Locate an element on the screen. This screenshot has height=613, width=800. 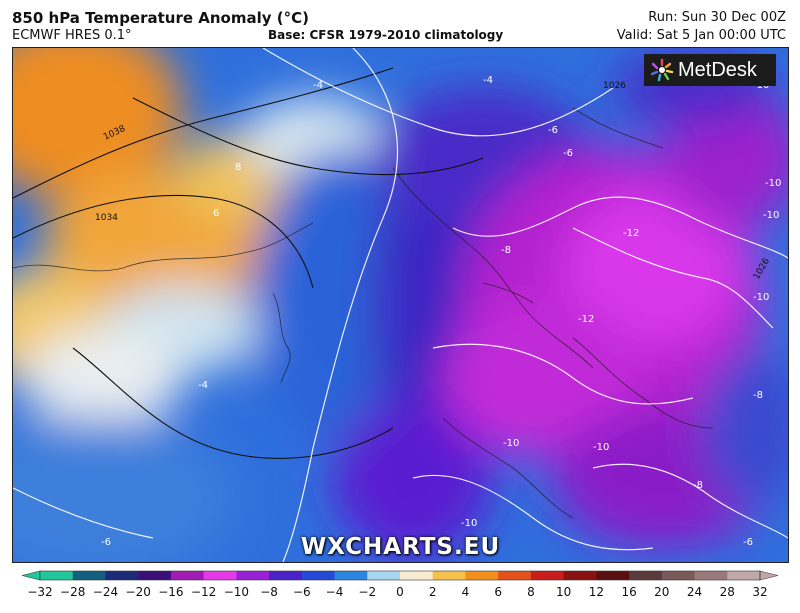
colorbar-tick-label: −20 is located at coordinates (138, 592).